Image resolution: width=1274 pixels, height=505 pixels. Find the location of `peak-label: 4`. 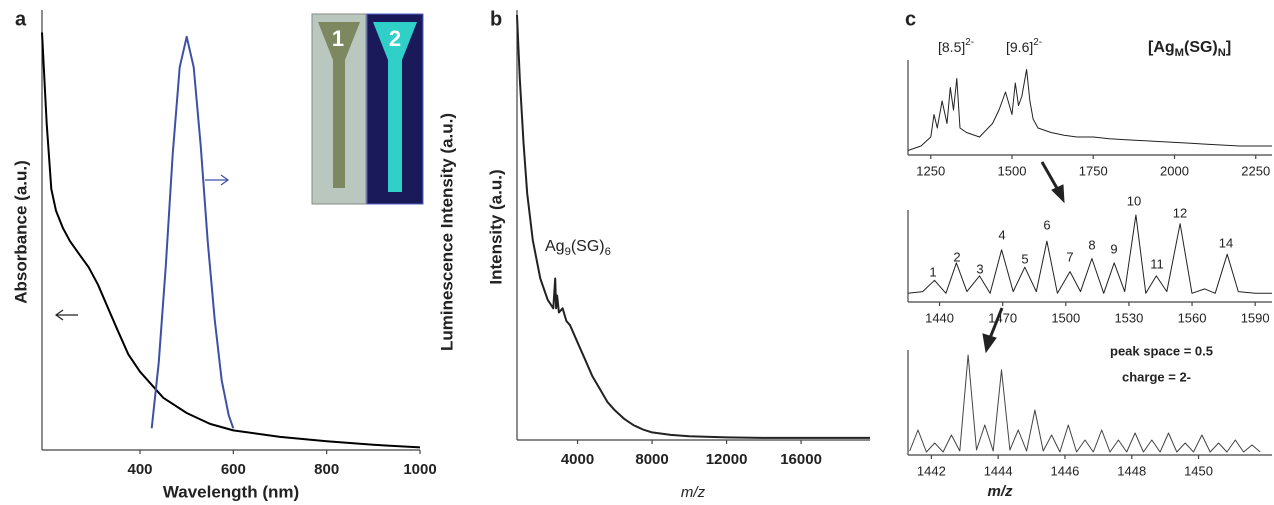

peak-label: 4 is located at coordinates (1001, 234).